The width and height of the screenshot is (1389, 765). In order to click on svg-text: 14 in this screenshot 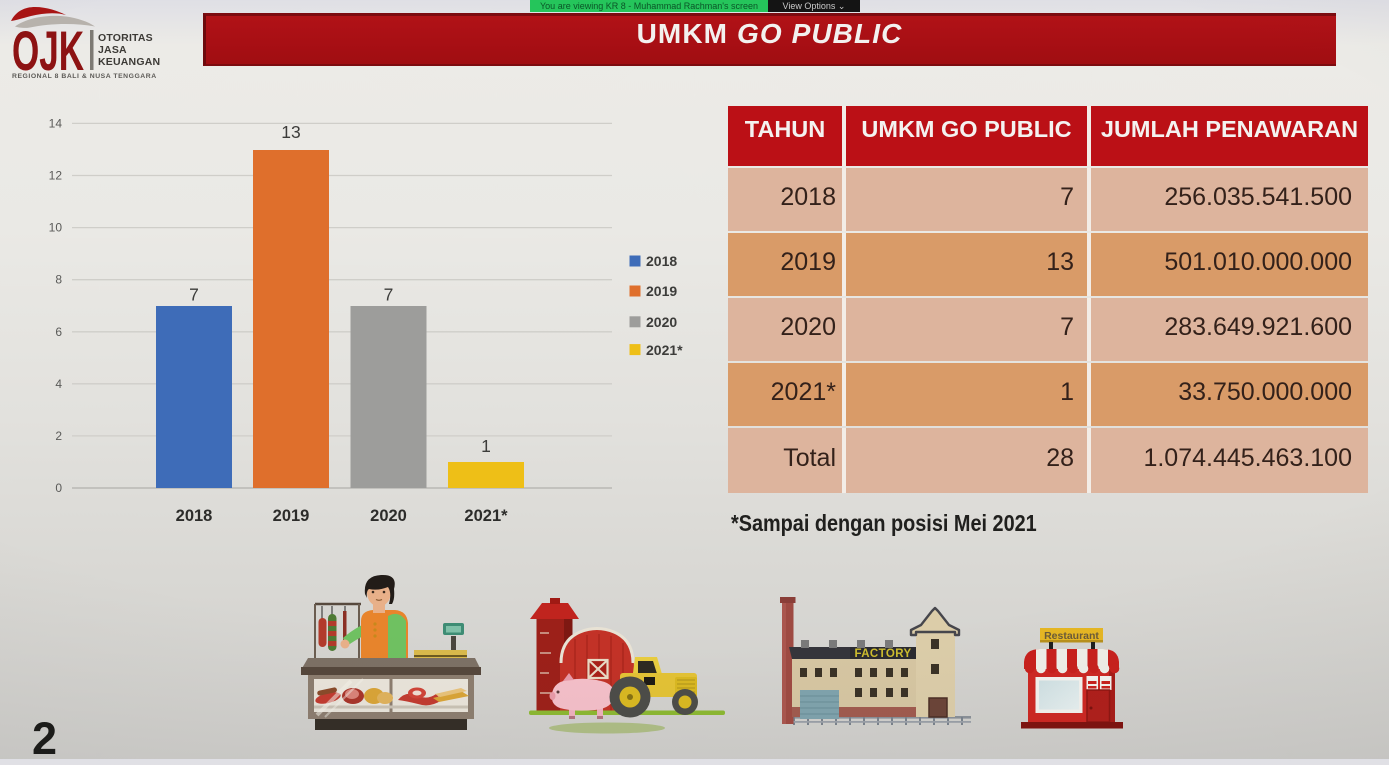, I will do `click(56, 123)`.